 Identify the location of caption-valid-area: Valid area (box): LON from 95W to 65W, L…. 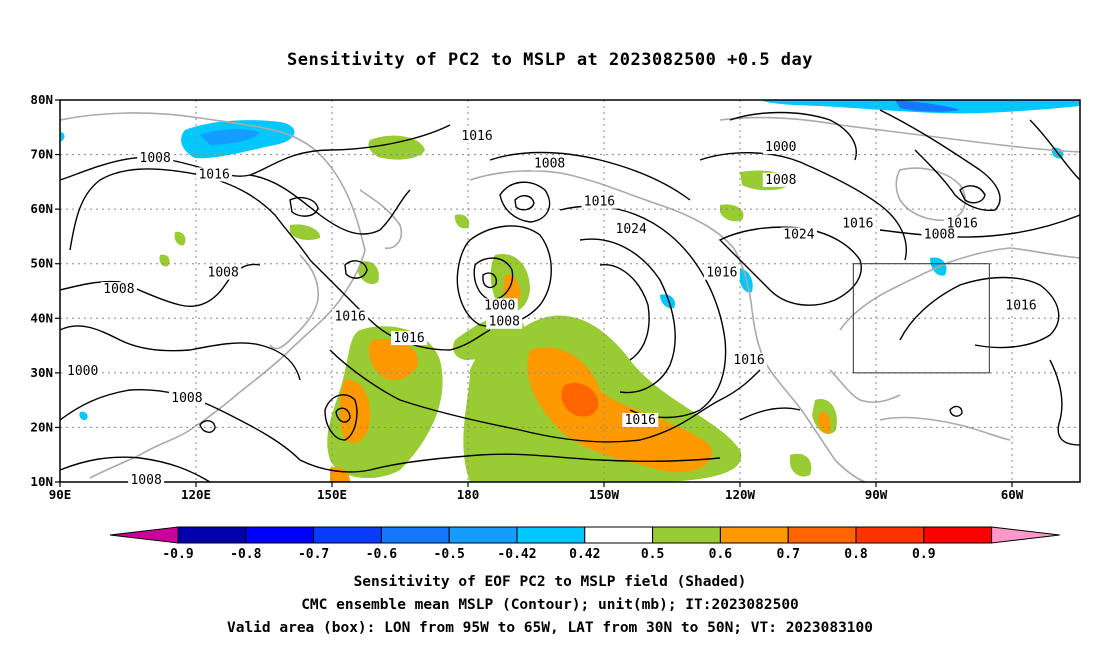
(549, 628).